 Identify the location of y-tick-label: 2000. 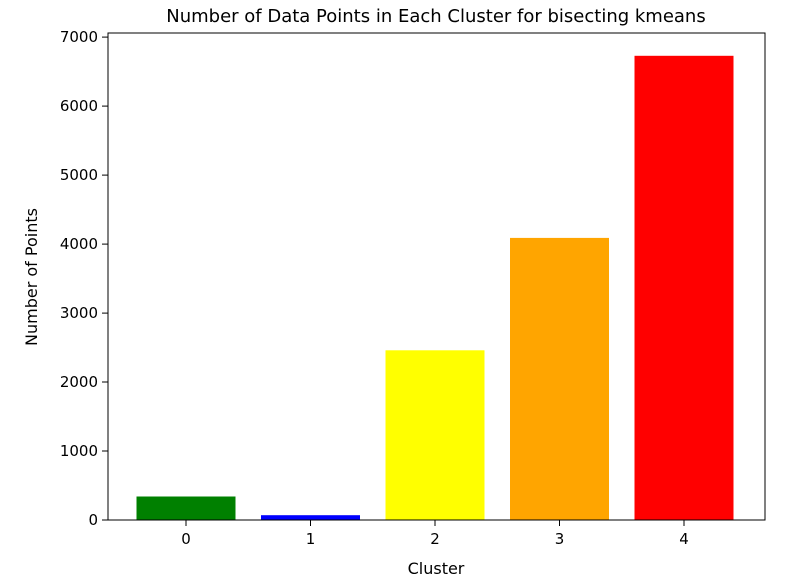
(79, 382).